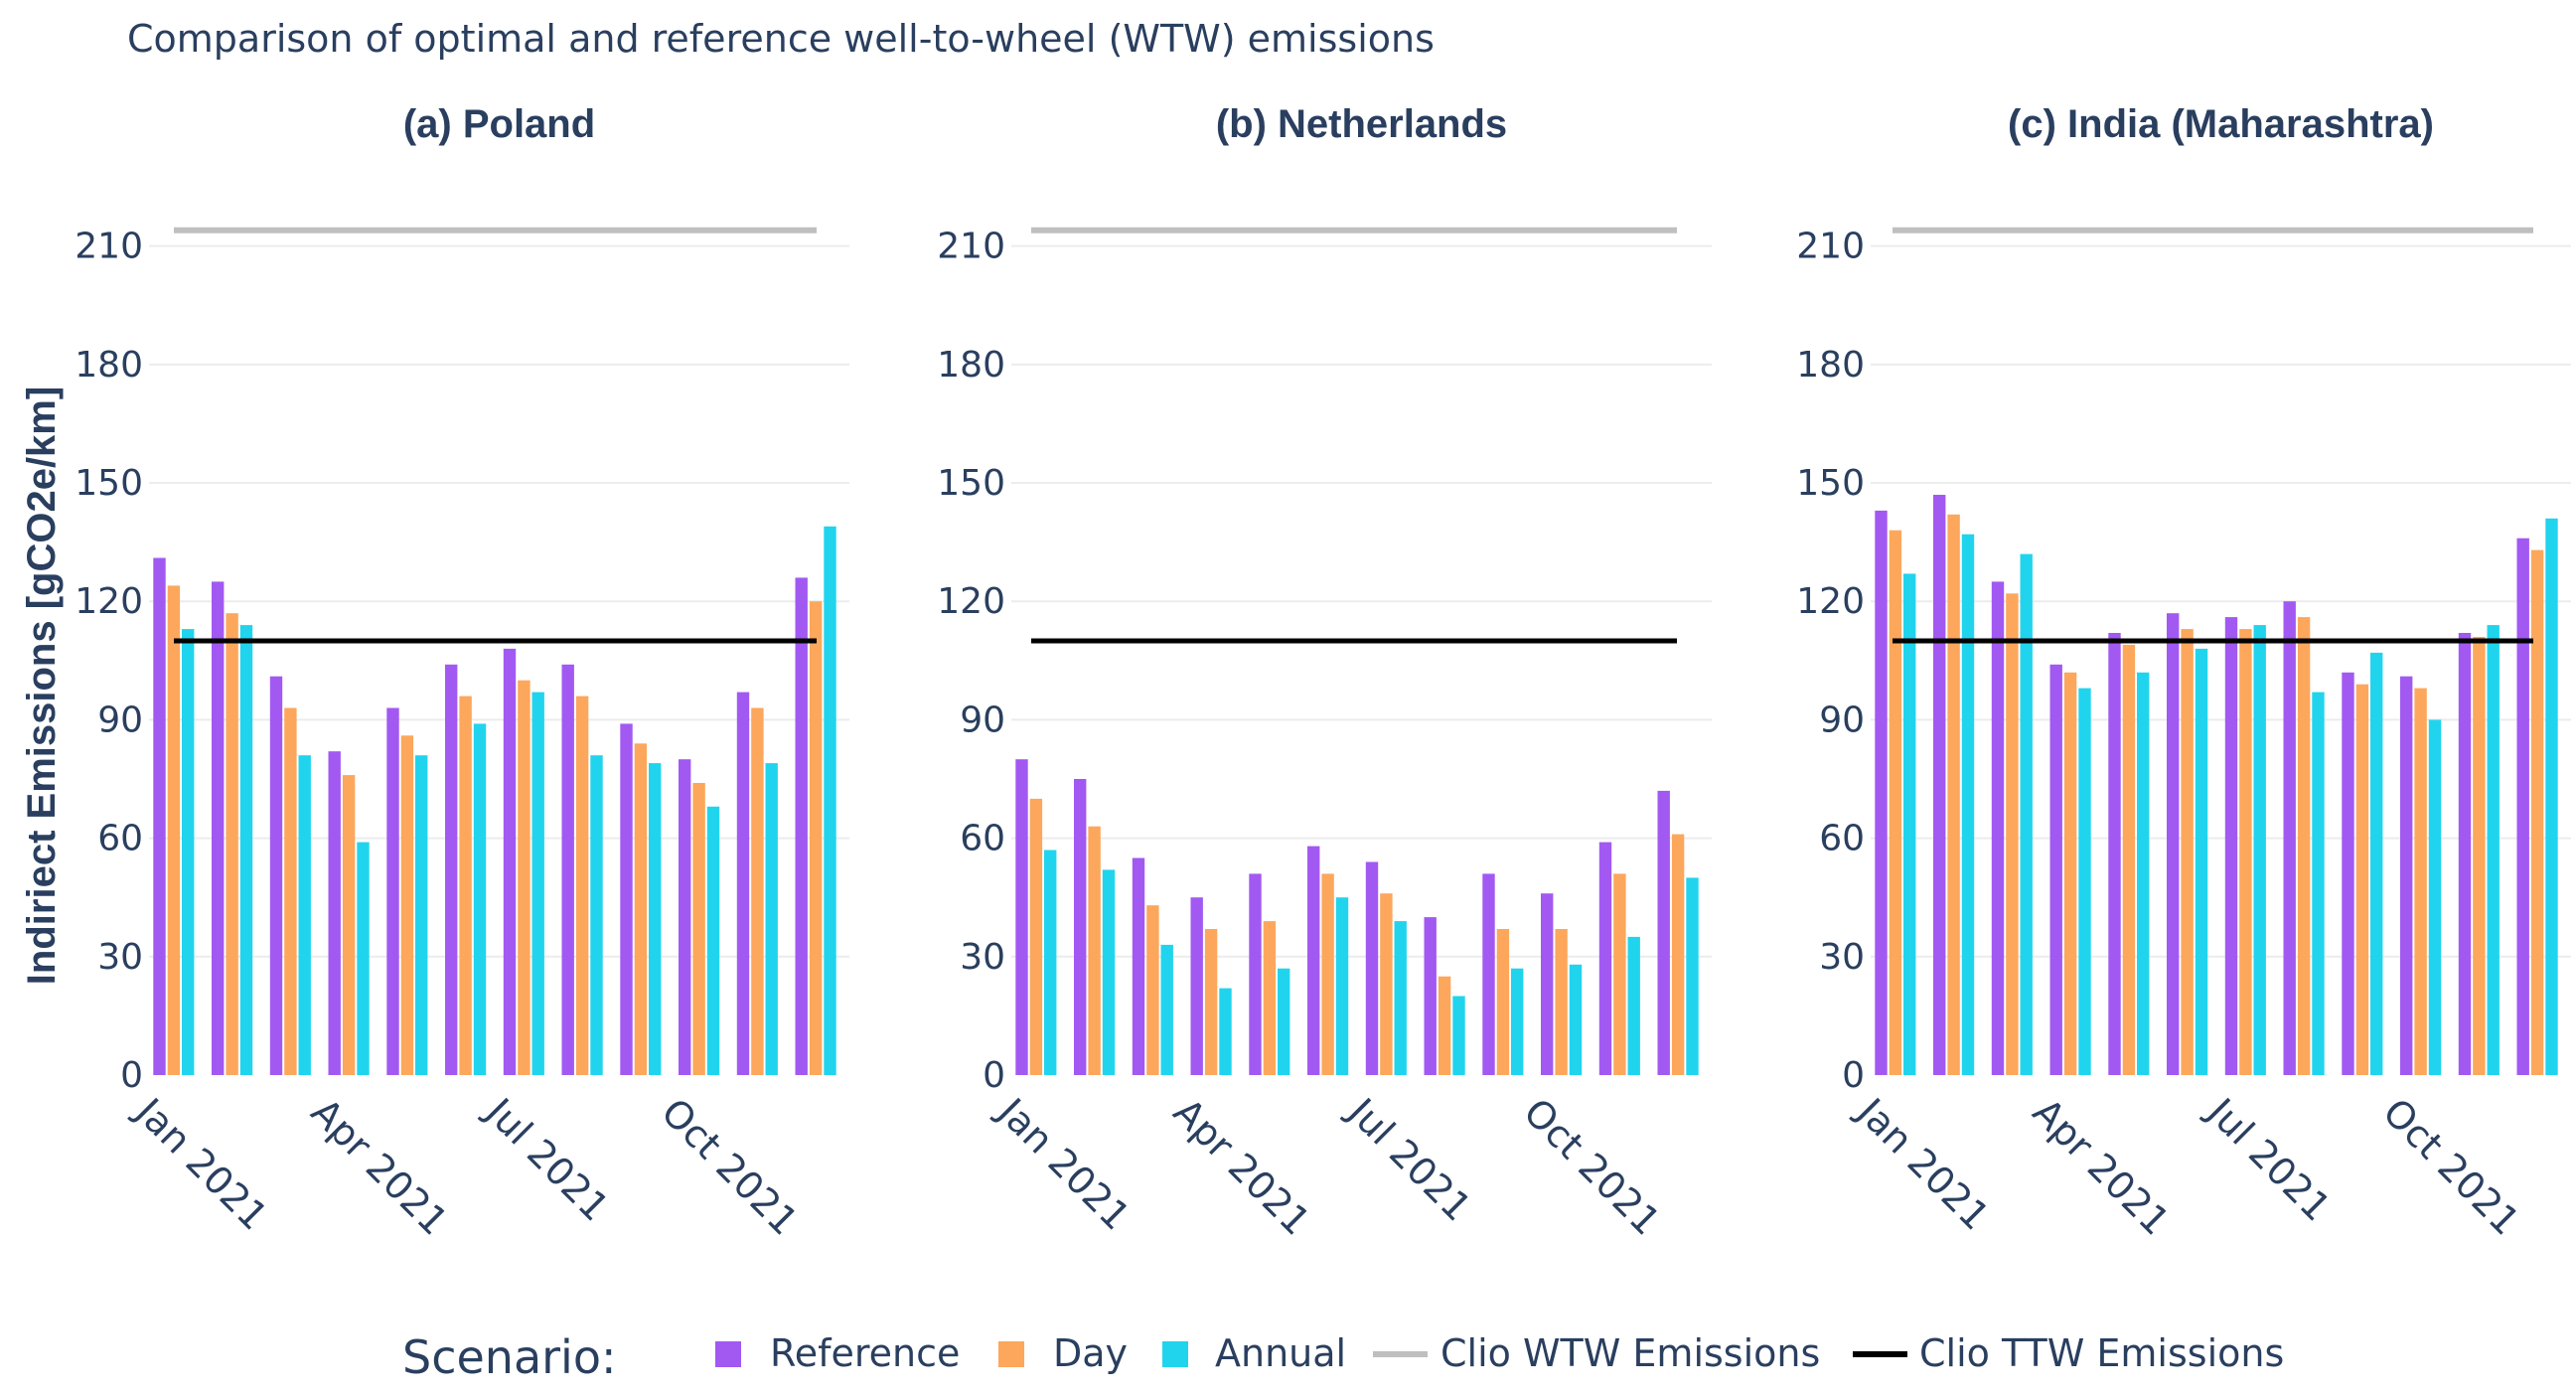  I want to click on legend-label-day: Day, so click(1090, 1353).